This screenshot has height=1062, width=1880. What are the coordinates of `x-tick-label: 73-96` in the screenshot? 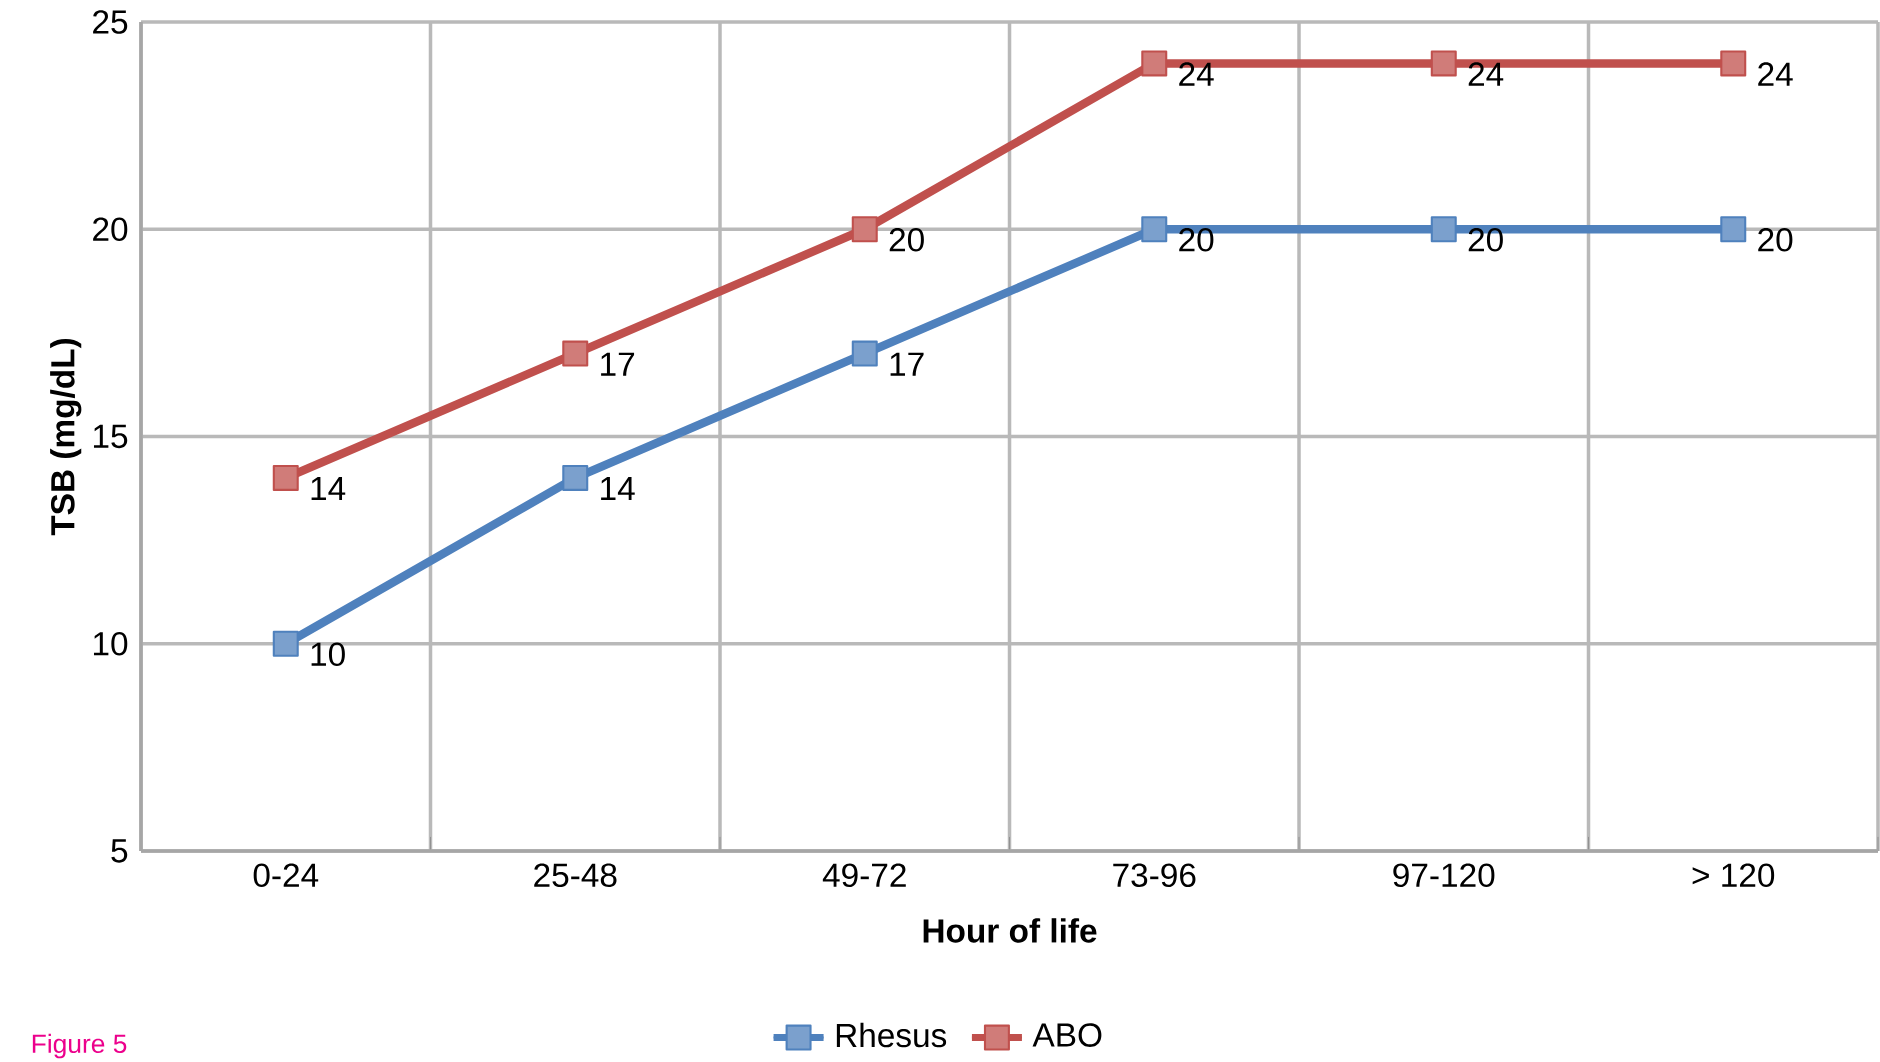 It's located at (1154, 875).